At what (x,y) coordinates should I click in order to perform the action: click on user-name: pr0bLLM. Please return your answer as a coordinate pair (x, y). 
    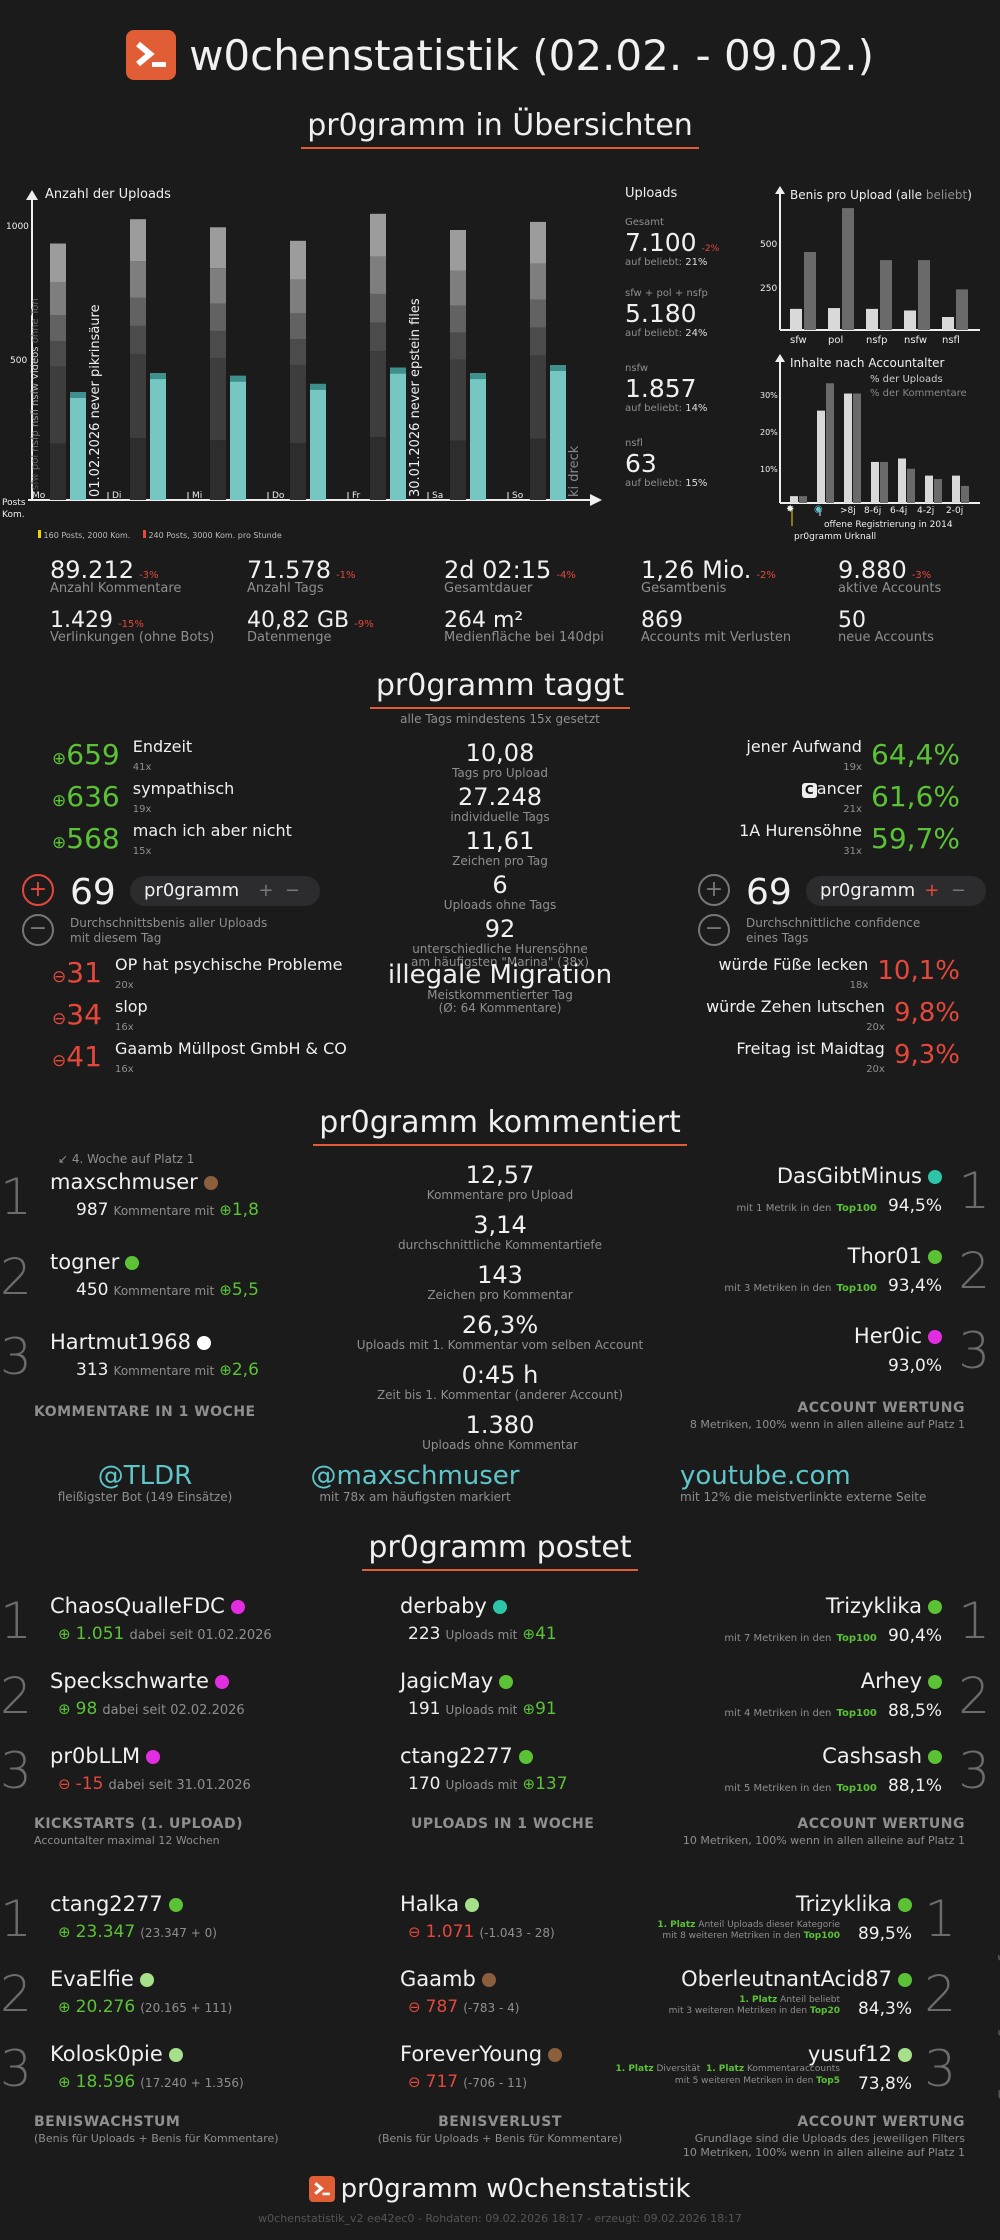
    Looking at the image, I should click on (95, 1756).